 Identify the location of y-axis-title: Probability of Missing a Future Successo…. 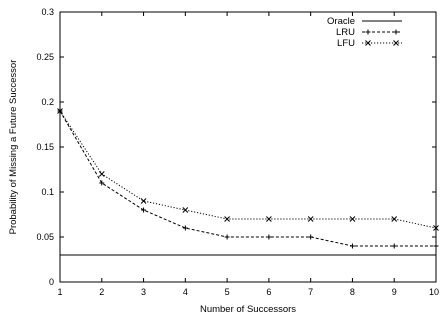
(13, 147).